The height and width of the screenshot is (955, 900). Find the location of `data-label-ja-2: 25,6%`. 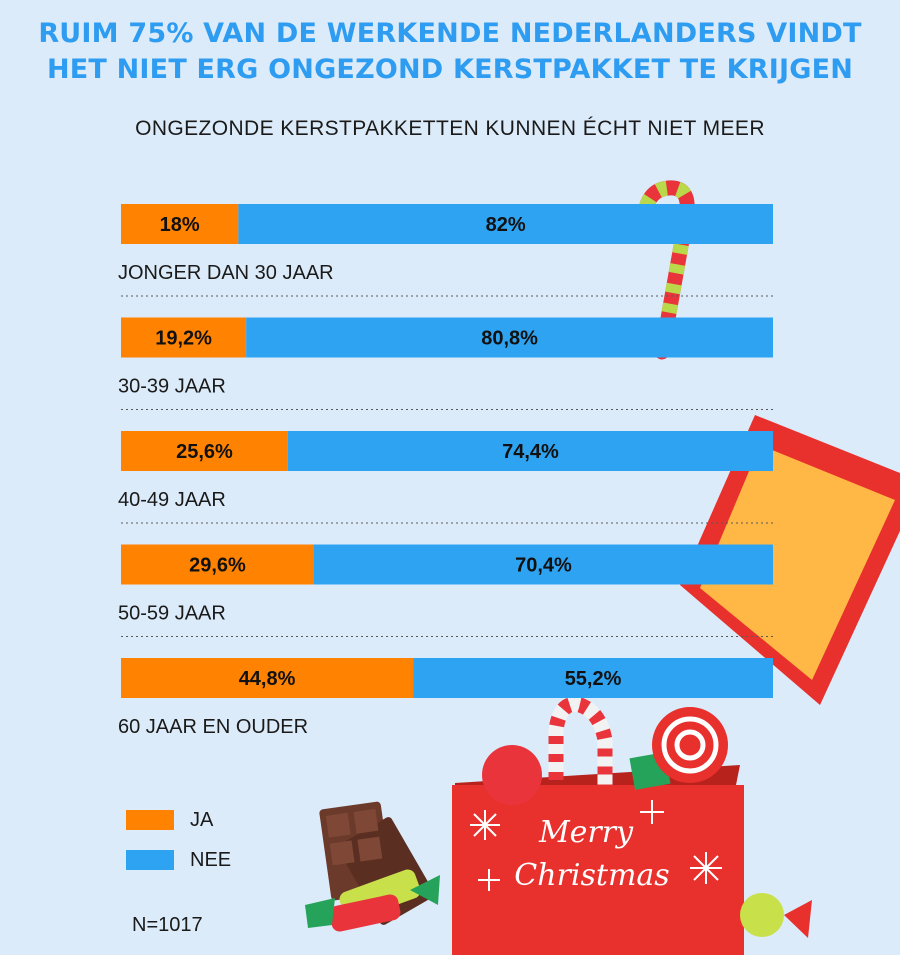

data-label-ja-2: 25,6% is located at coordinates (204, 452).